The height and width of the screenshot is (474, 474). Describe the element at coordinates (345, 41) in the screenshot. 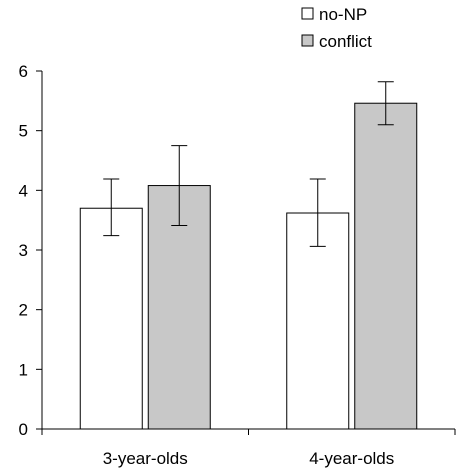

I see `legend-label: conflict` at that location.